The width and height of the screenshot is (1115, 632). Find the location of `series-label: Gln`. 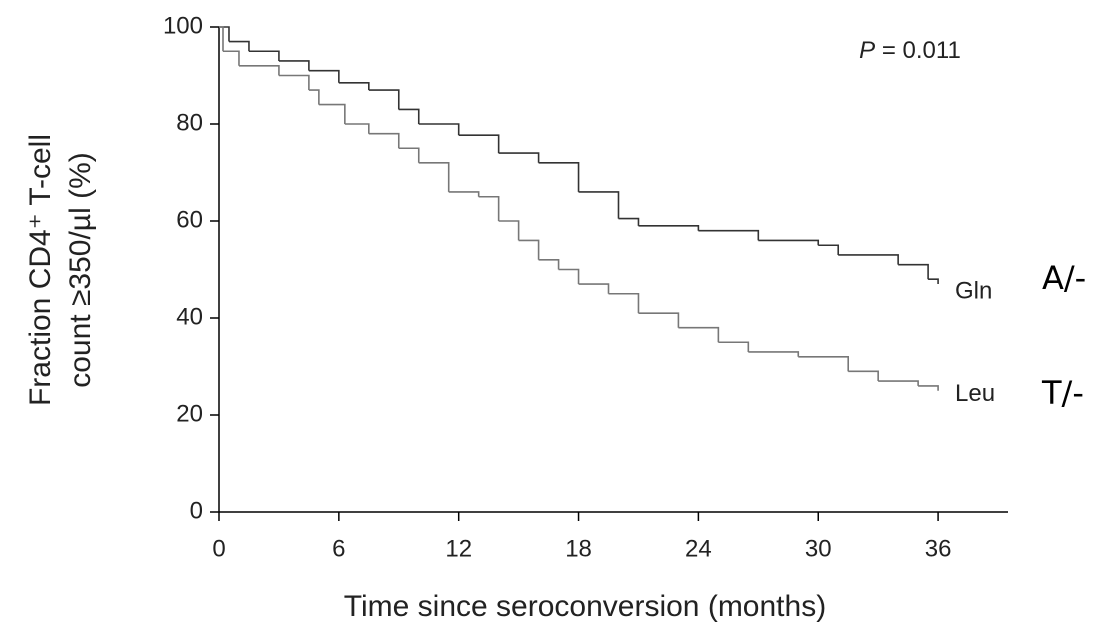

series-label: Gln is located at coordinates (973, 290).